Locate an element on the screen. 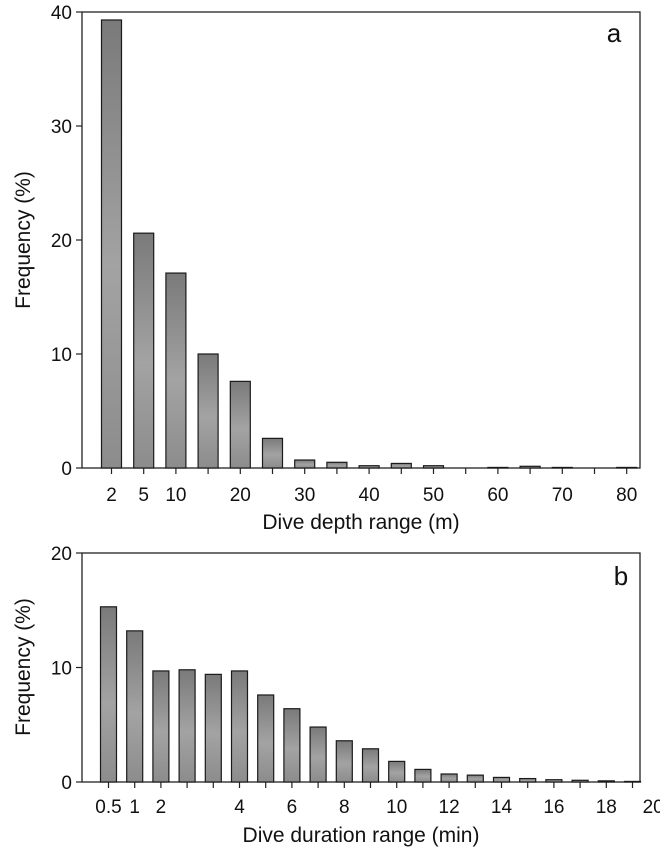 This screenshot has width=660, height=854. x-tick-label: 40 is located at coordinates (369, 495).